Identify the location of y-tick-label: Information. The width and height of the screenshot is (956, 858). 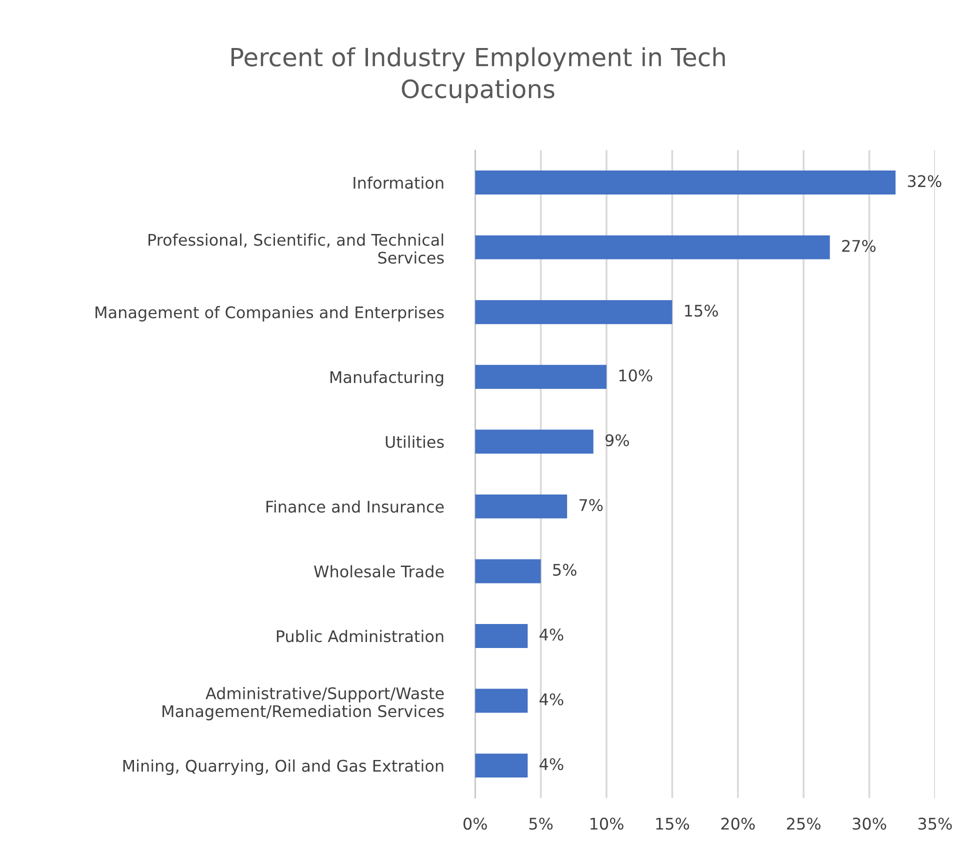
(399, 182).